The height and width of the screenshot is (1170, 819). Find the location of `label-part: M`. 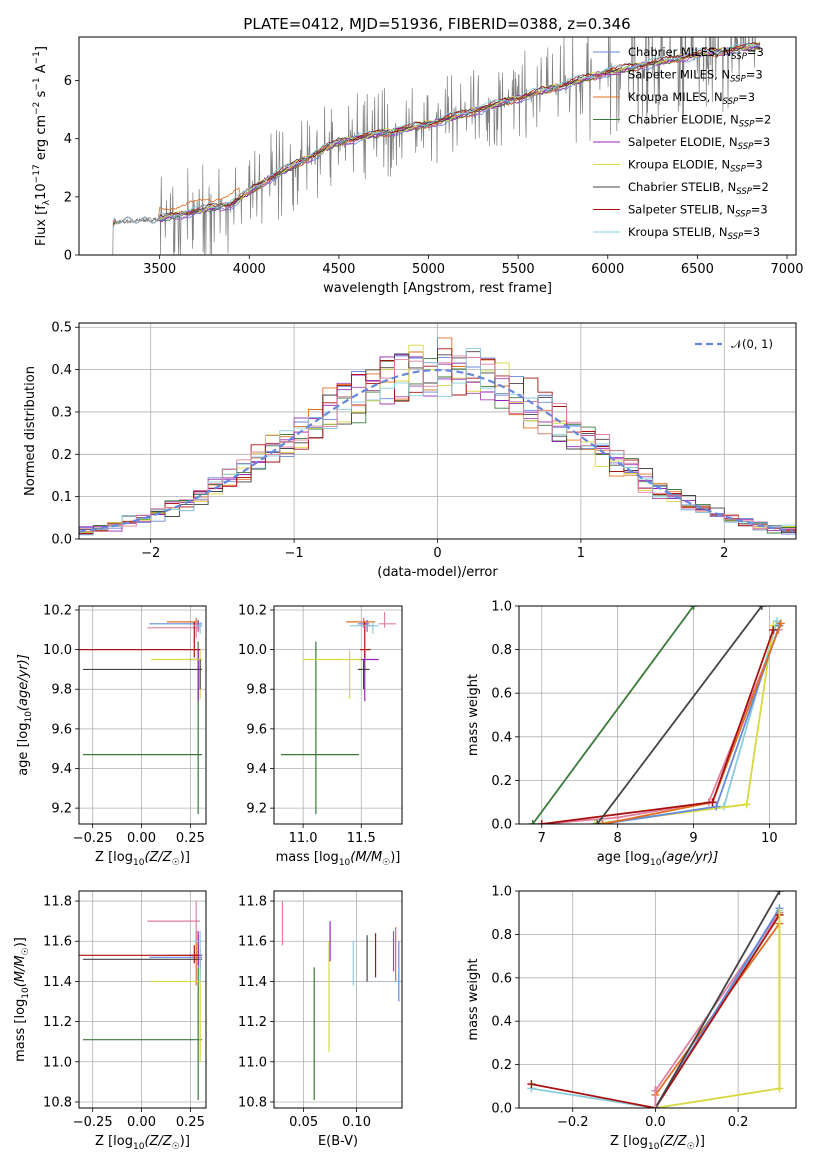

label-part: M is located at coordinates (376, 857).